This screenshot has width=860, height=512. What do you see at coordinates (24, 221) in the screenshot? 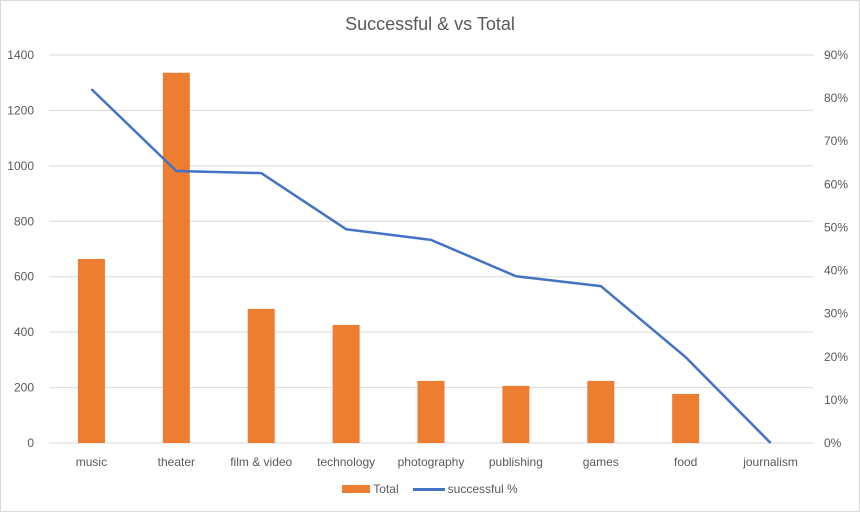
I see `left-axis-tick: 800` at bounding box center [24, 221].